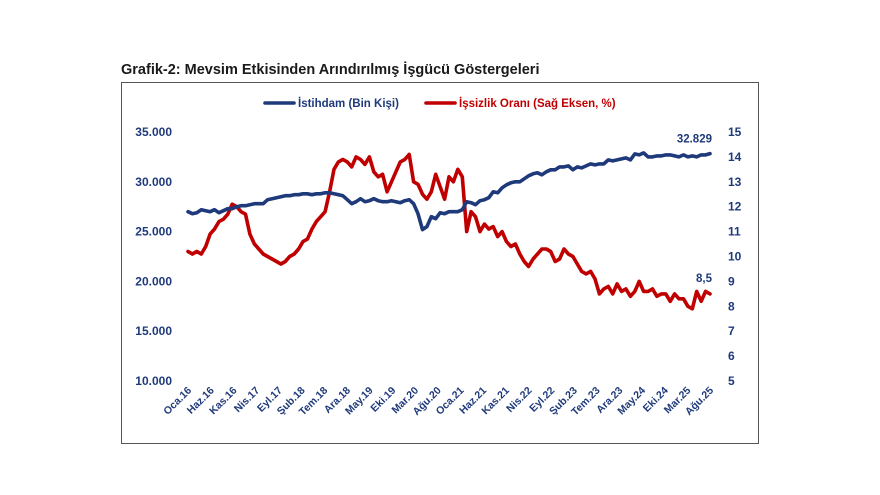 This screenshot has width=880, height=495. Describe the element at coordinates (731, 356) in the screenshot. I see `y-right-tick-label: 6` at that location.